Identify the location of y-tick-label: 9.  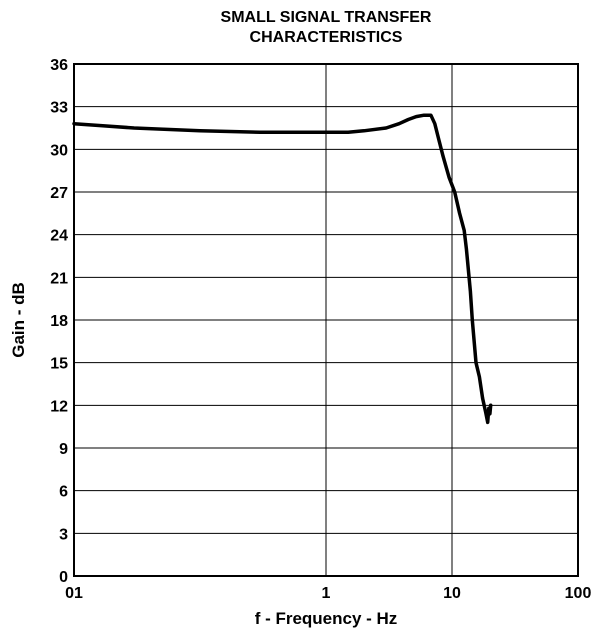
(63, 449).